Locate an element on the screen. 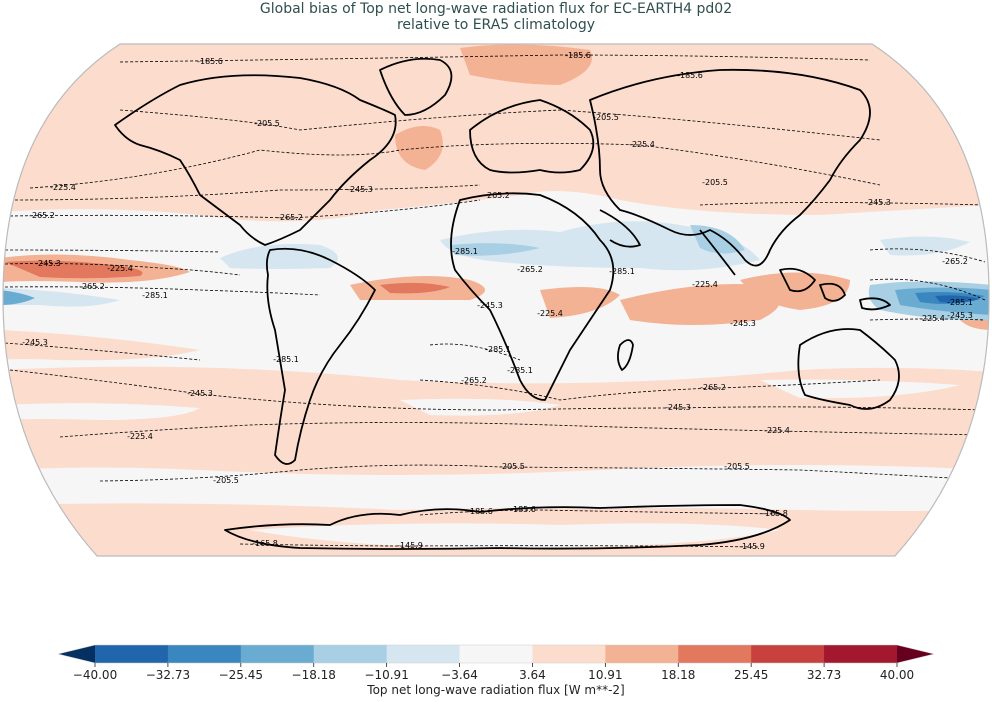  colorbar is located at coordinates (496, 671).